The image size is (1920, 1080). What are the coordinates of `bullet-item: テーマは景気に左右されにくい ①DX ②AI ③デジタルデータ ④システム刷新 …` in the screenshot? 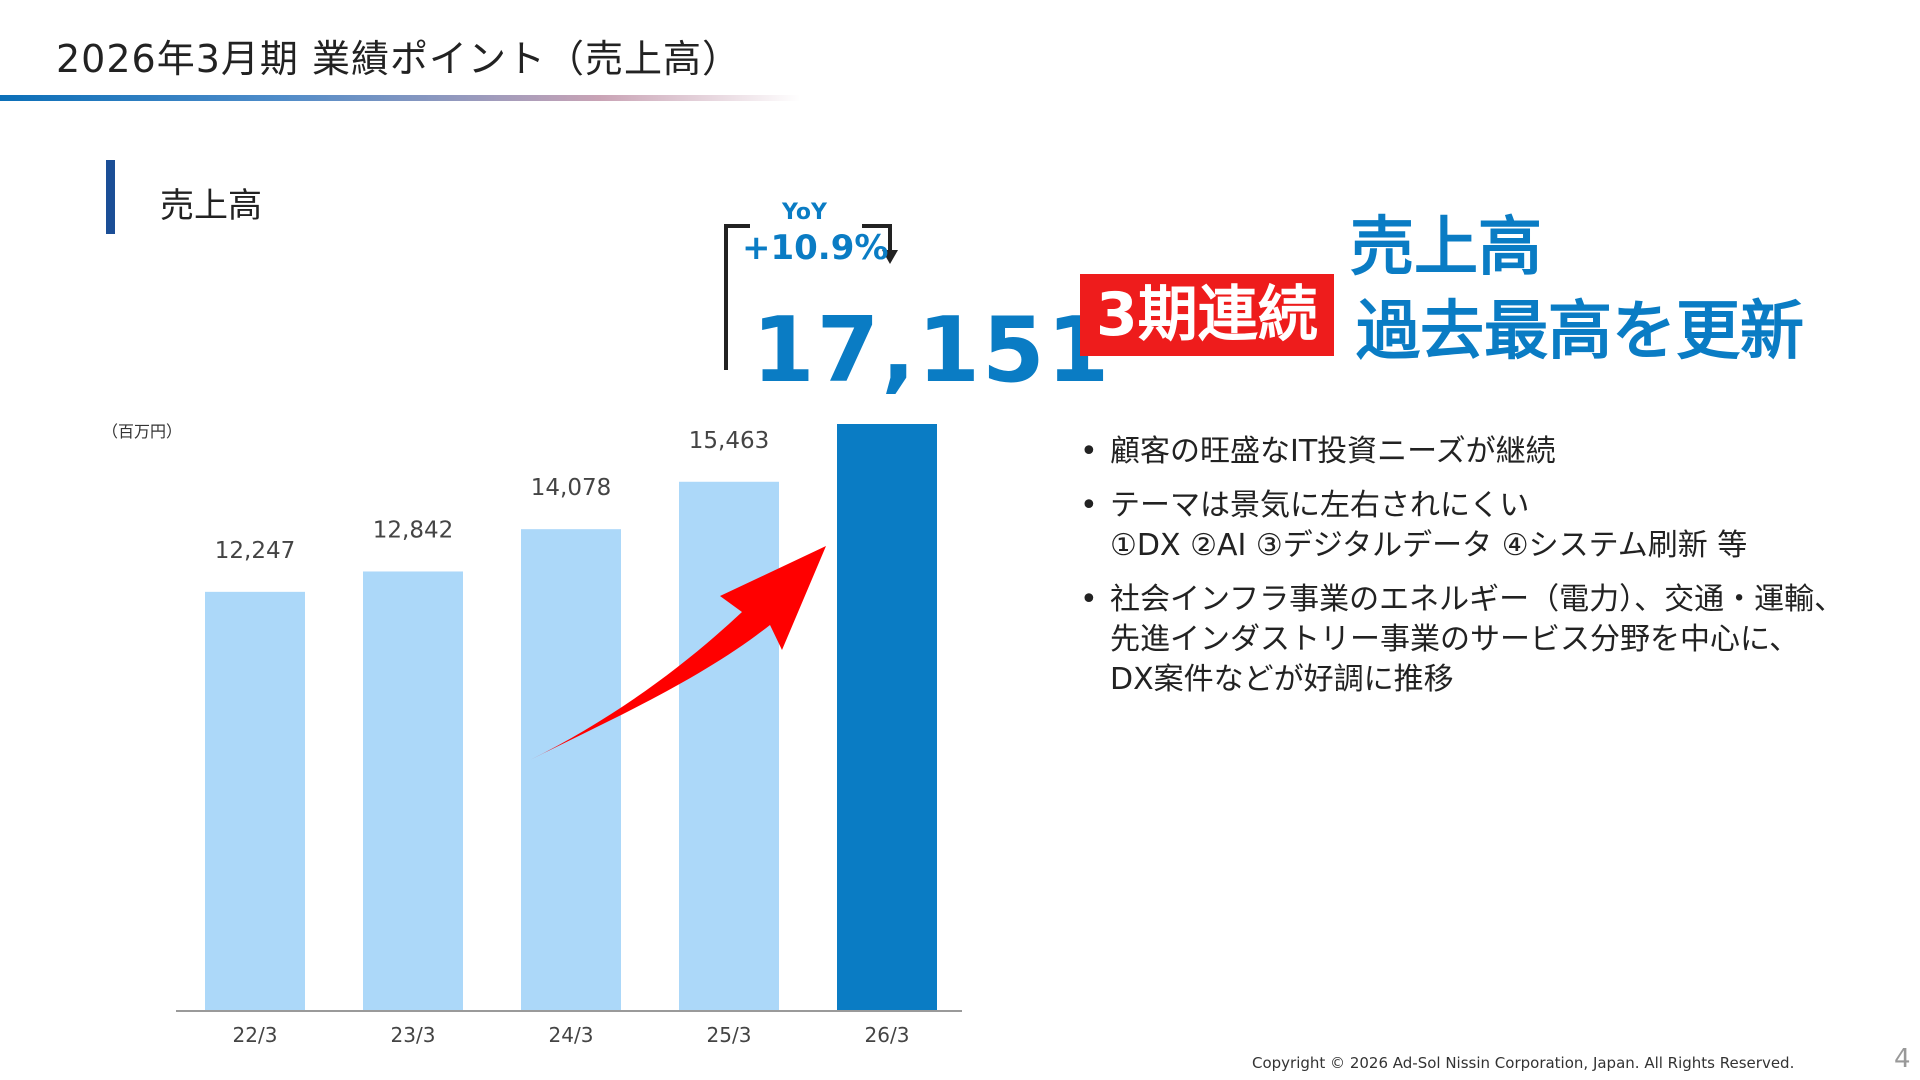 It's located at (1488, 526).